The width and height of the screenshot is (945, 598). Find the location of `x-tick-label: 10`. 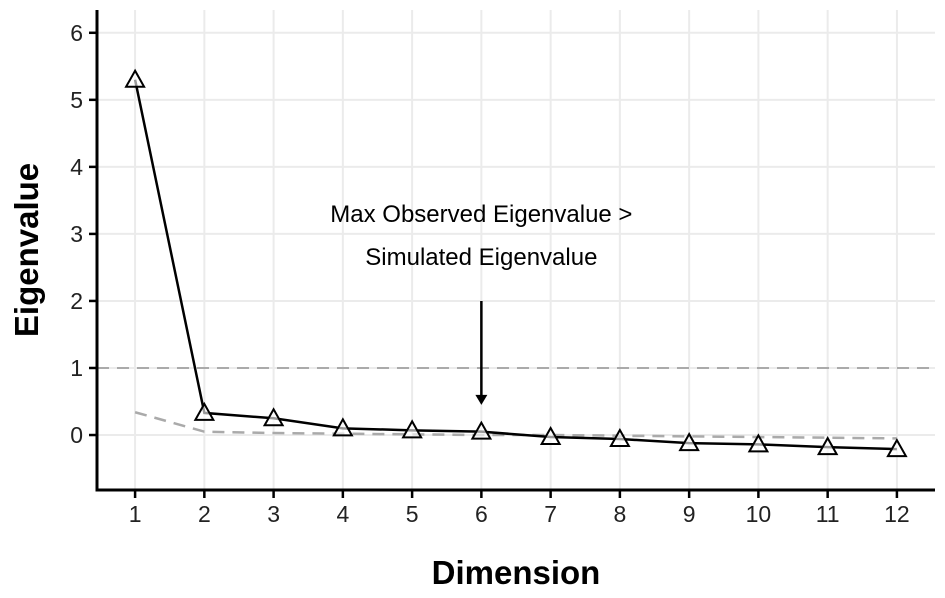

x-tick-label: 10 is located at coordinates (759, 514).